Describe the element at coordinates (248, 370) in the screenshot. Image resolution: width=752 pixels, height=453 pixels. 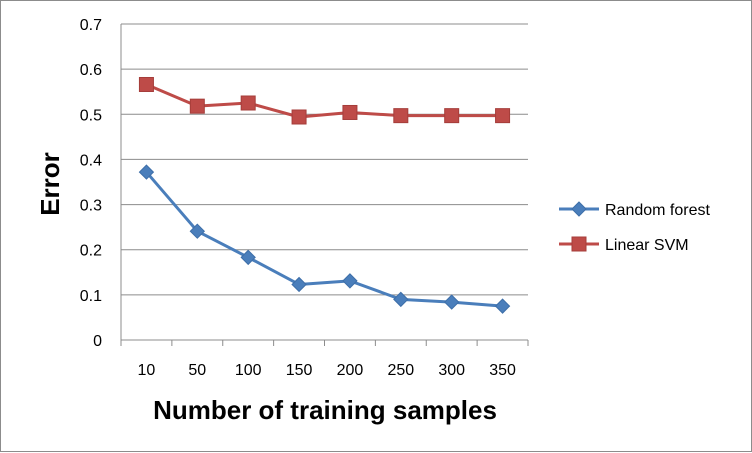
I see `x-tick-label: 100` at that location.